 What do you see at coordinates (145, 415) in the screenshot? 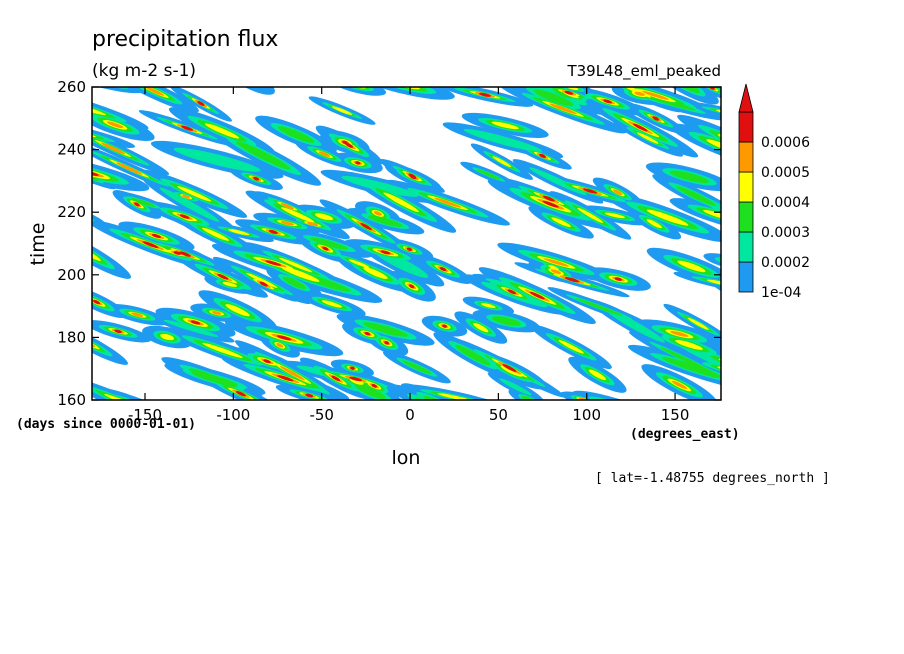
I see `x-tick-label: -150` at bounding box center [145, 415].